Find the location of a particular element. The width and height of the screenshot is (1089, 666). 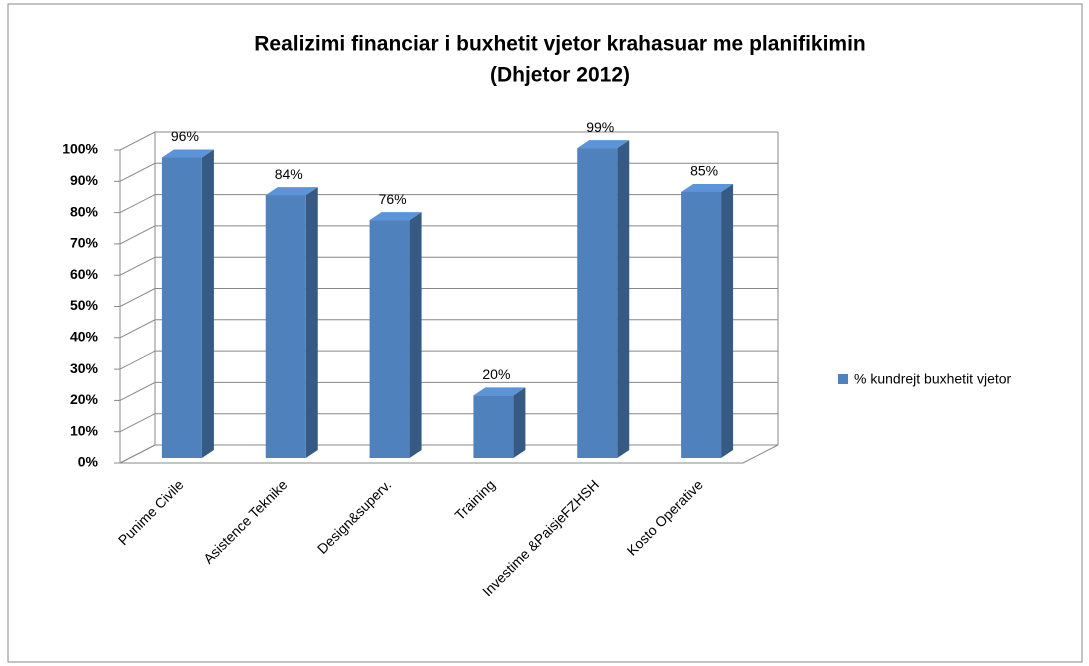

y-tick-label: 0% is located at coordinates (88, 462).